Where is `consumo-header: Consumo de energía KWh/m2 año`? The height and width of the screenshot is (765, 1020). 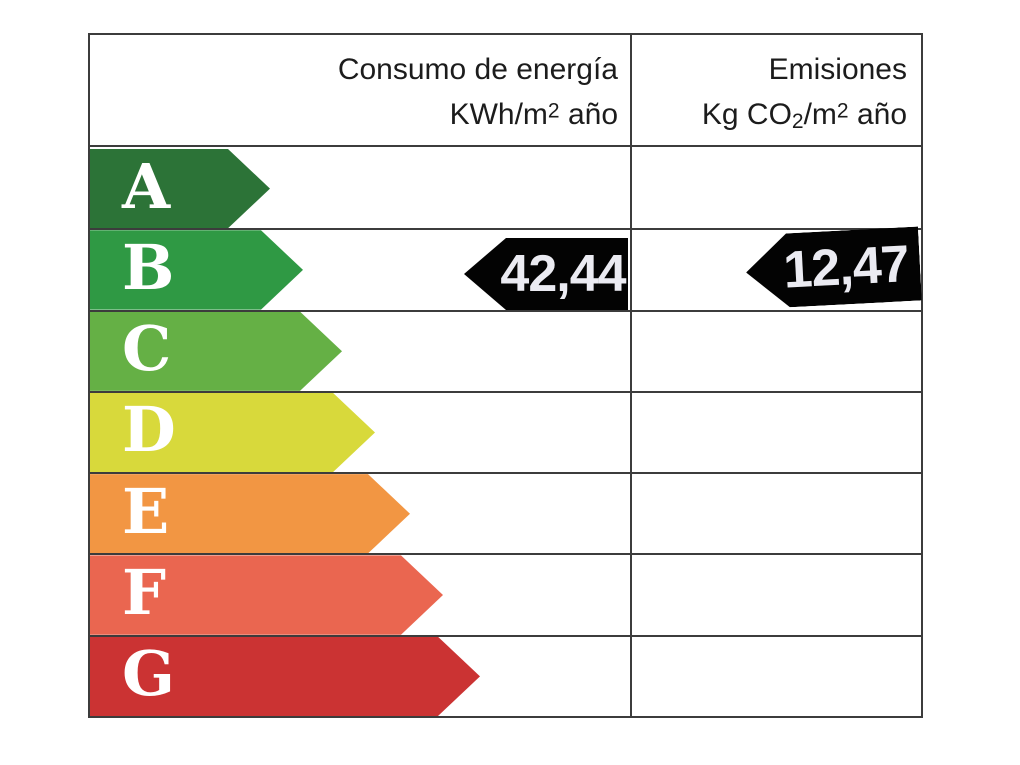 consumo-header: Consumo de energía KWh/m2 año is located at coordinates (360, 90).